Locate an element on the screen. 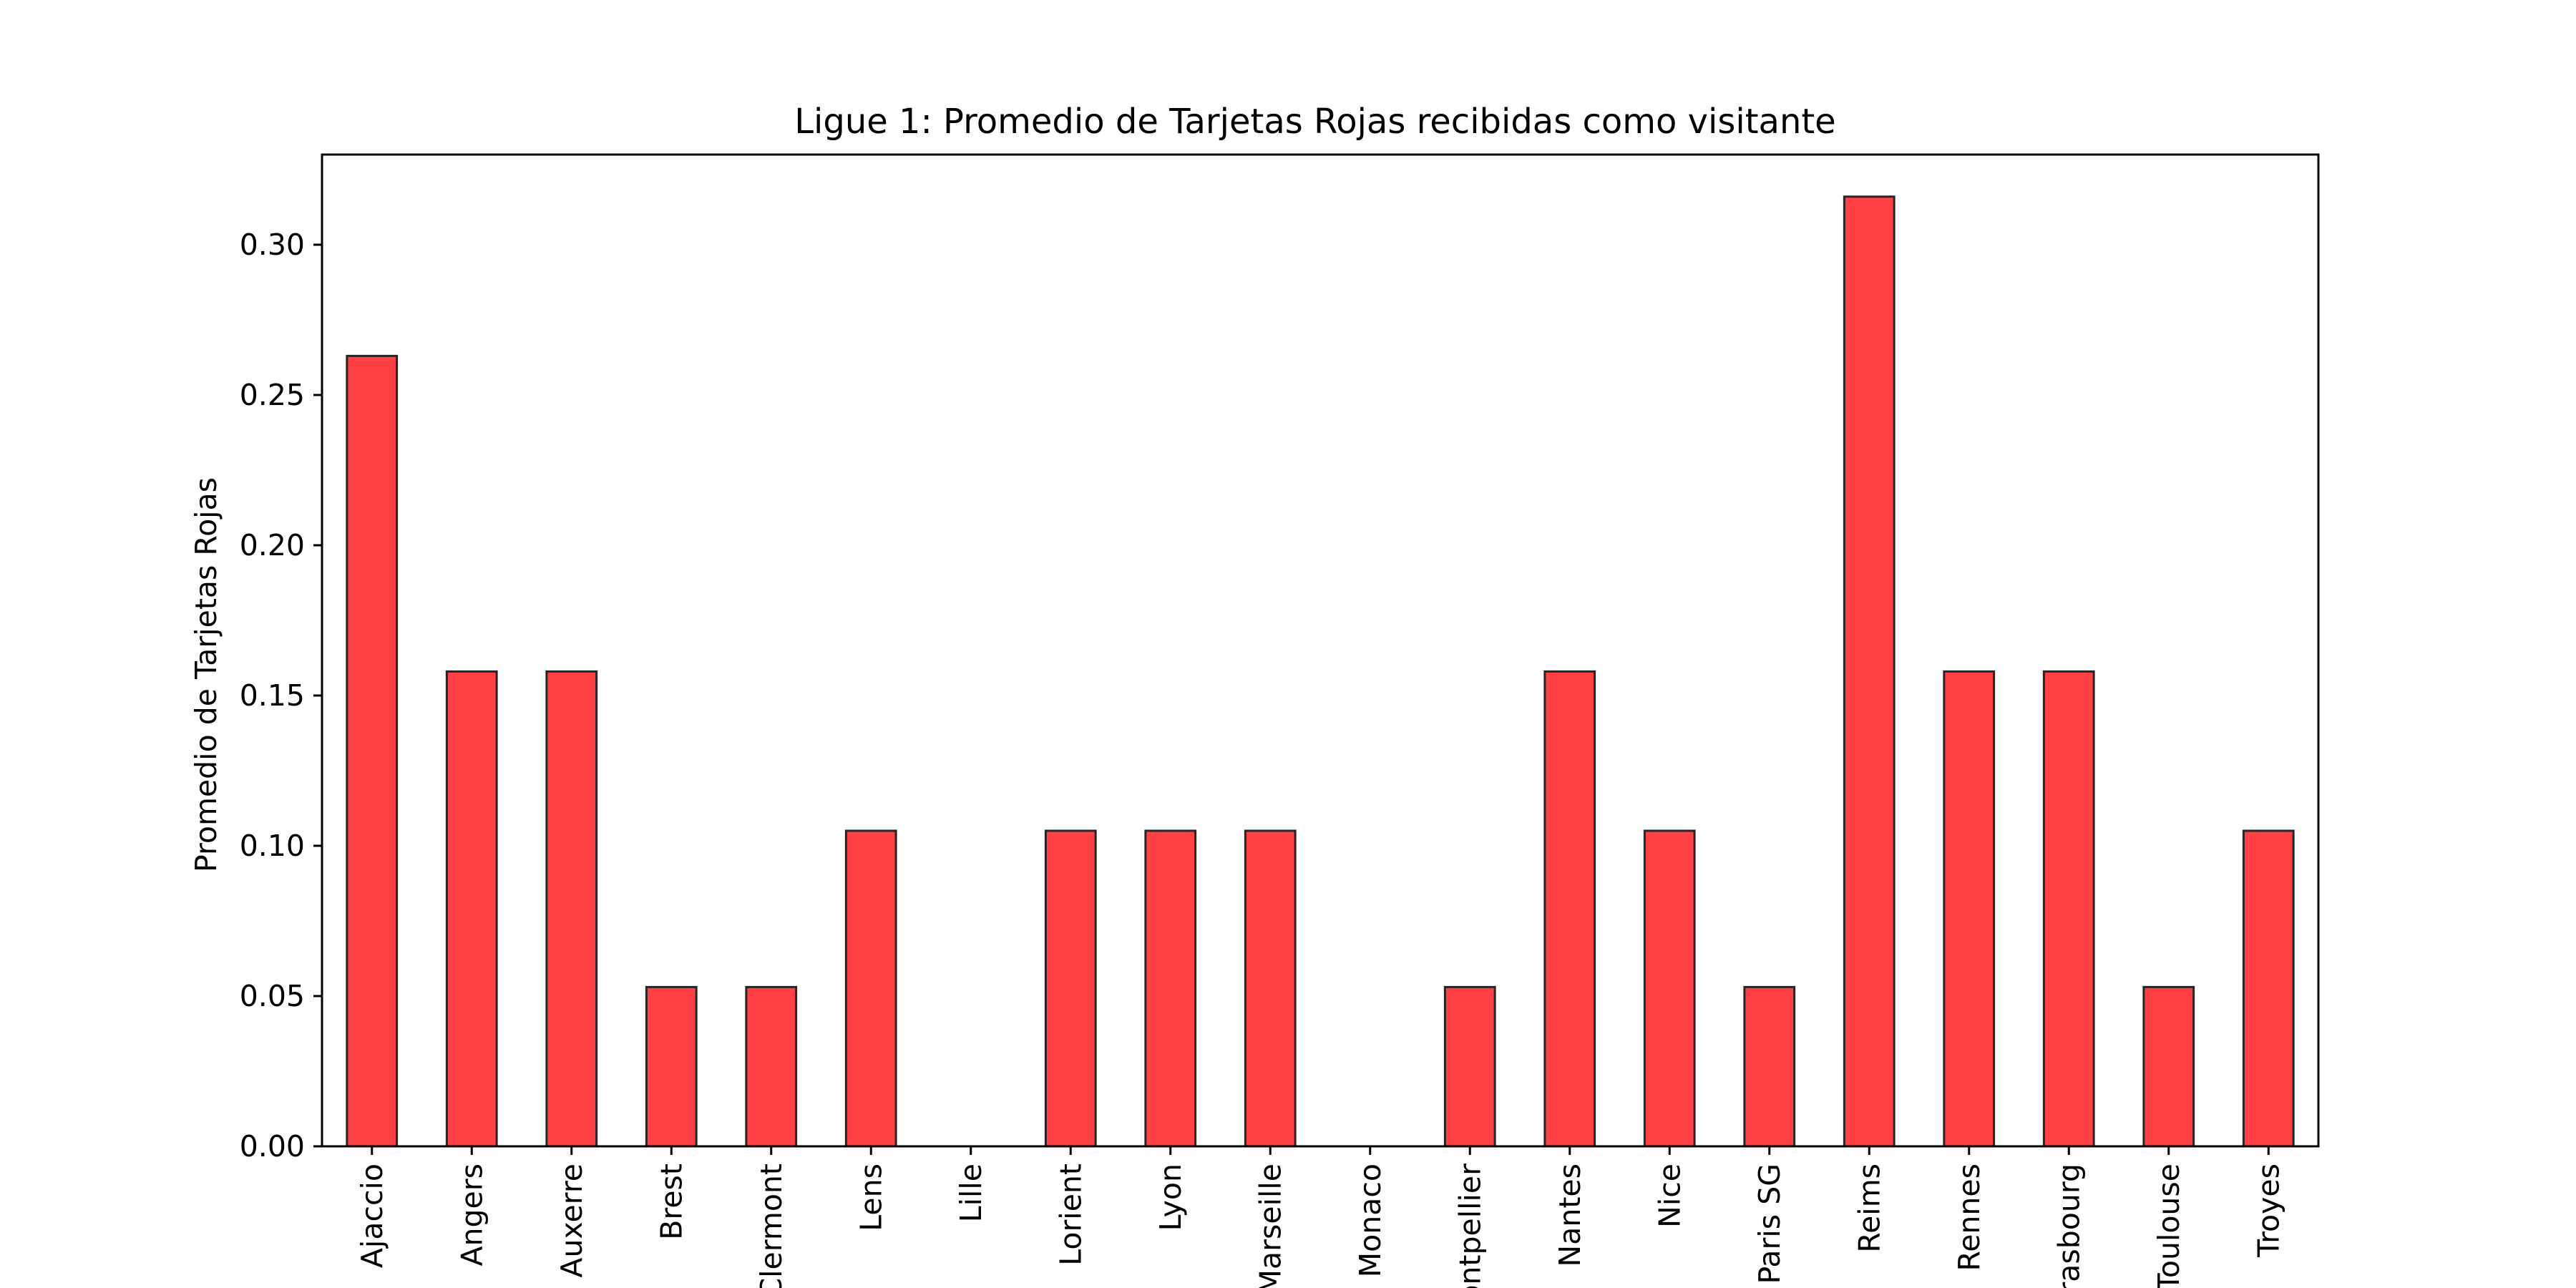  bar-paris-sg is located at coordinates (1769, 1066).